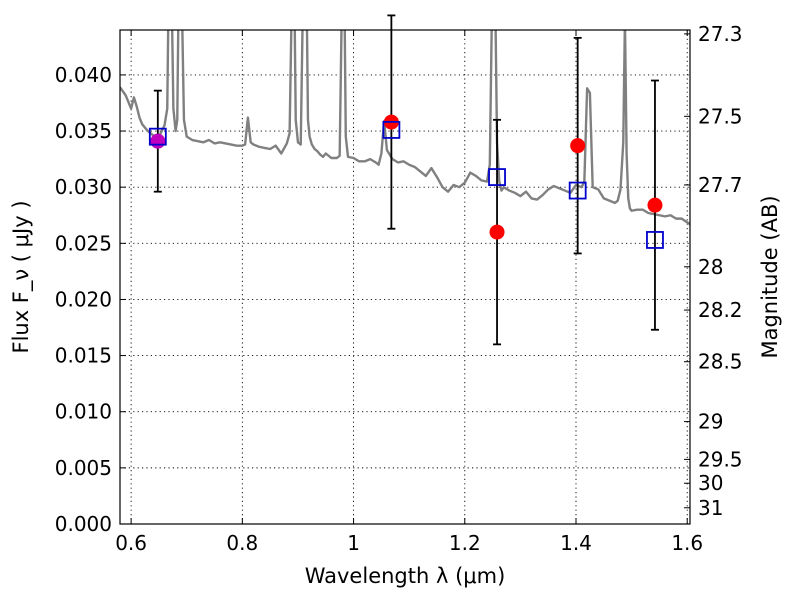 This screenshot has height=600, width=800. What do you see at coordinates (83, 131) in the screenshot?
I see `y-tick-label: 0.035` at bounding box center [83, 131].